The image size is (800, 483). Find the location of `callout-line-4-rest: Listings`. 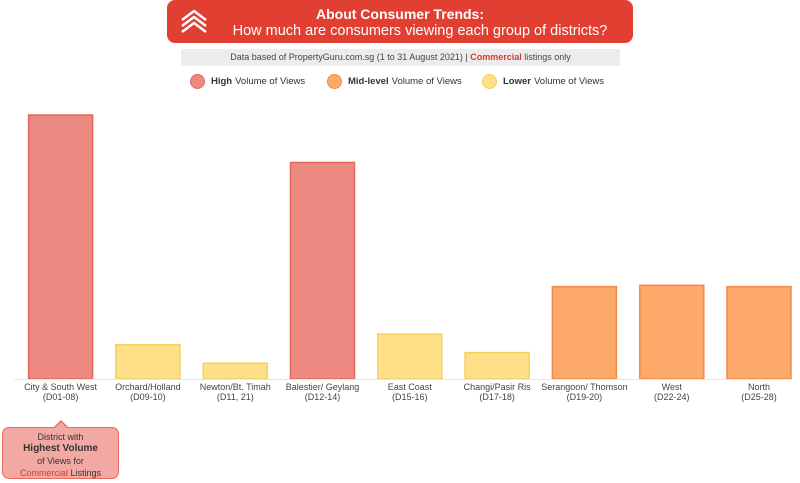

callout-line-4-rest: Listings is located at coordinates (86, 473).